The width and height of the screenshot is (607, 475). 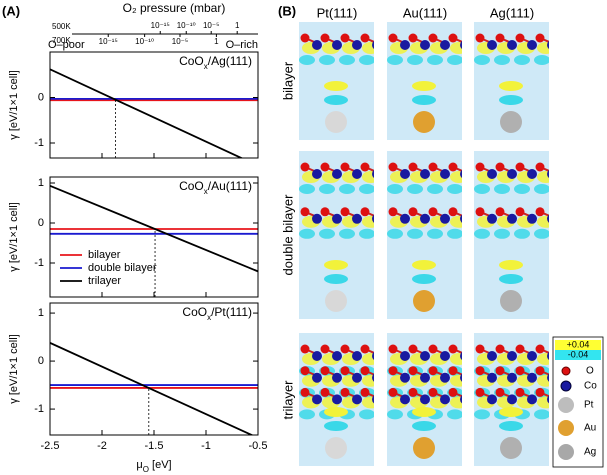 I want to click on y-tick-label: 1, so click(x=41, y=183).